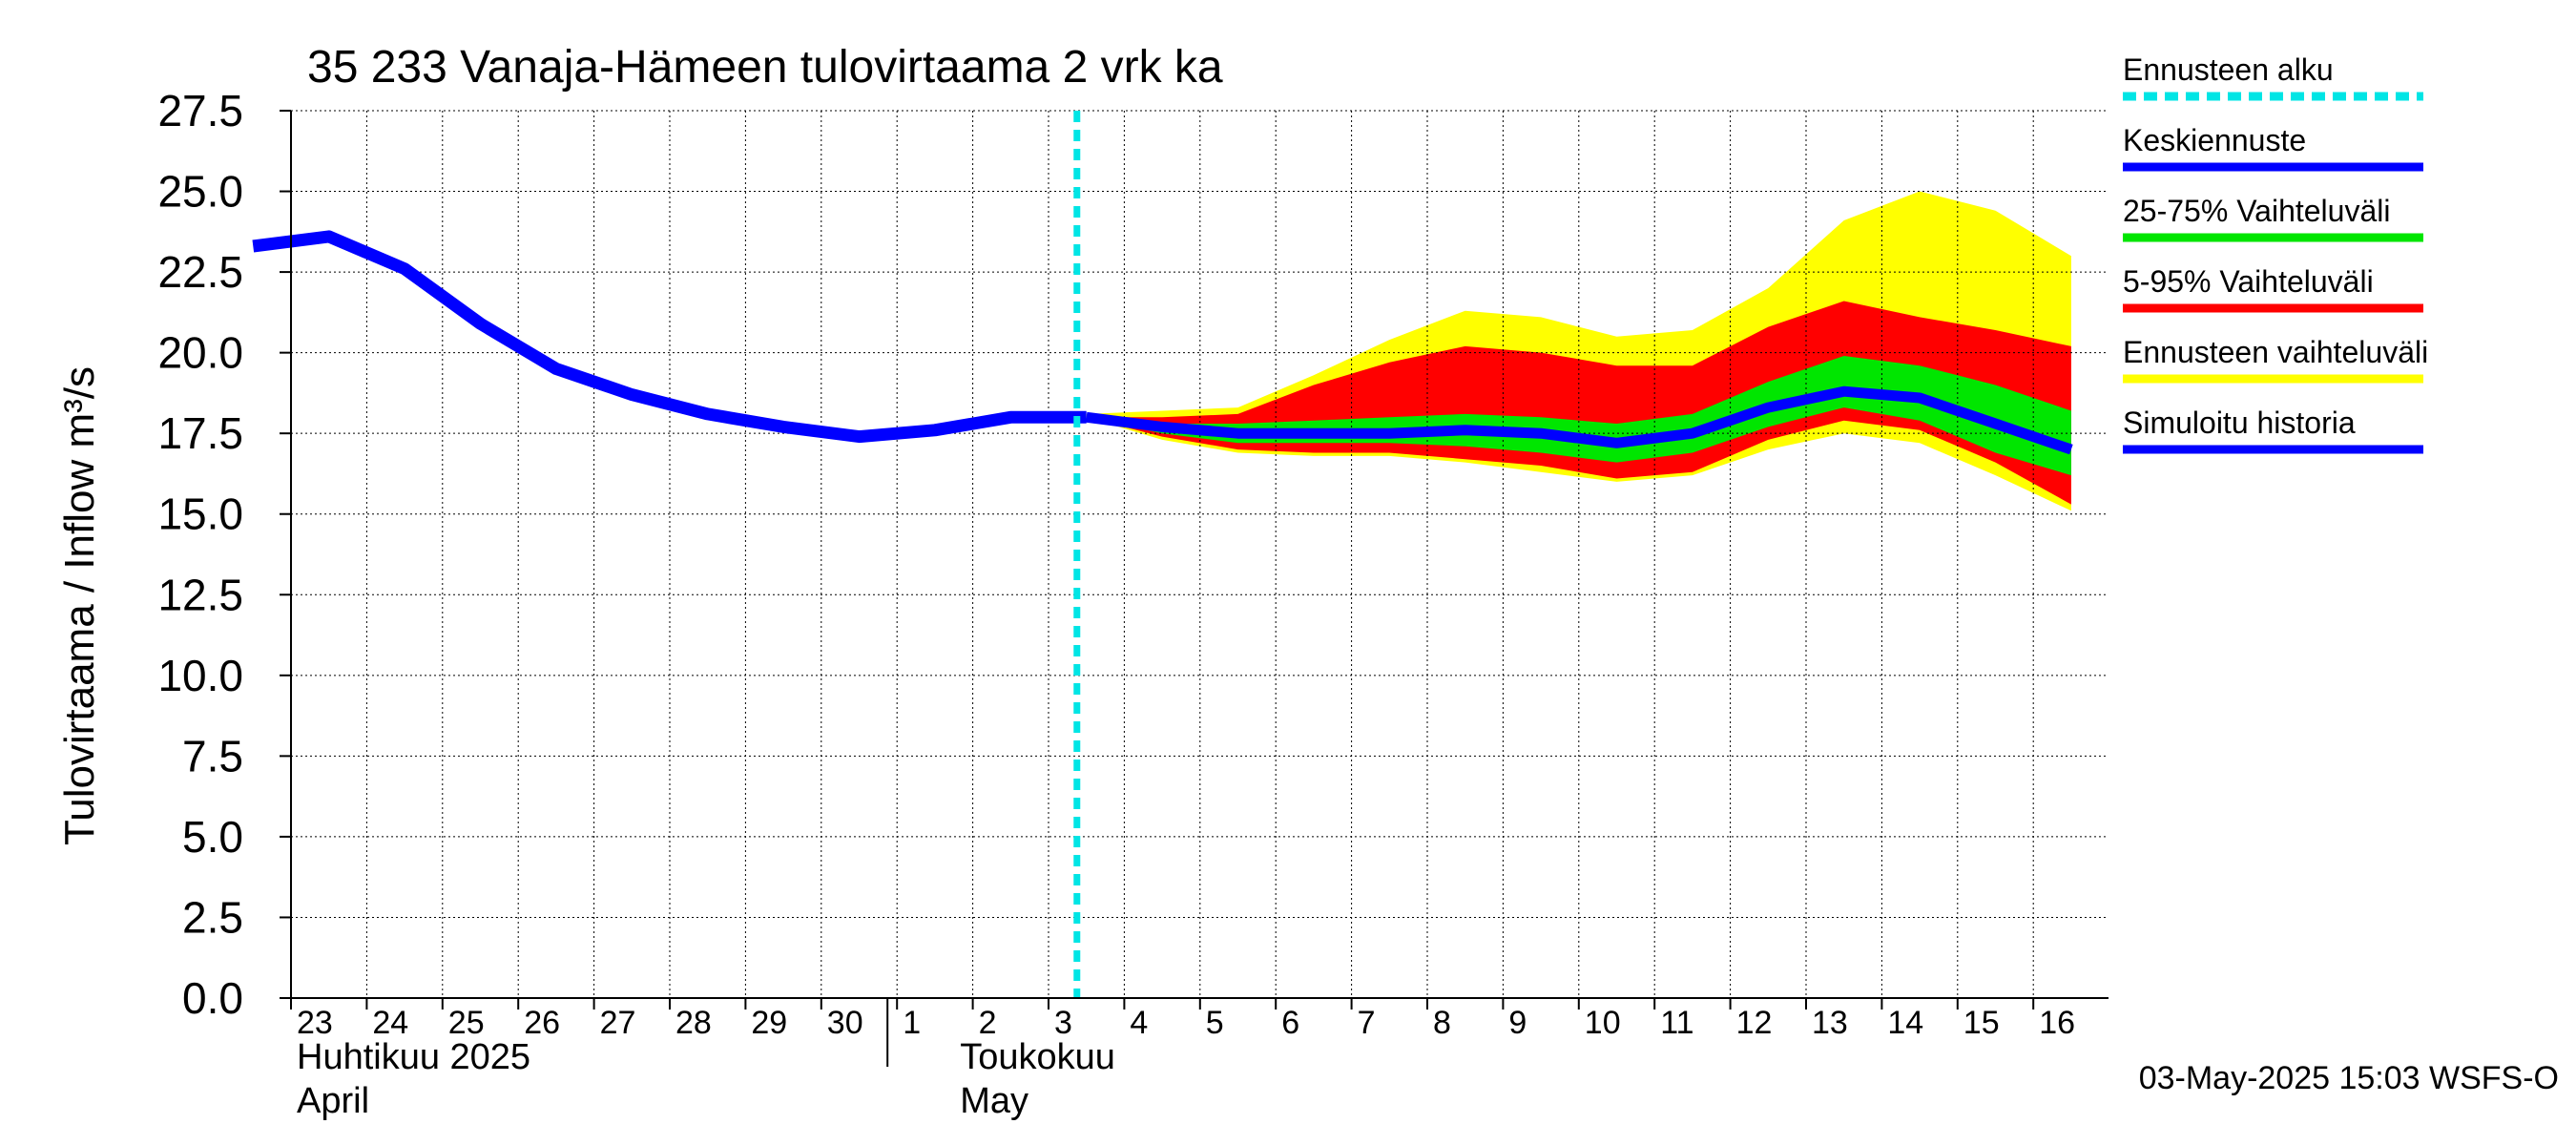 The image size is (2576, 1145). Describe the element at coordinates (413, 1057) in the screenshot. I see `month-label: Huhtikuu 2025` at that location.